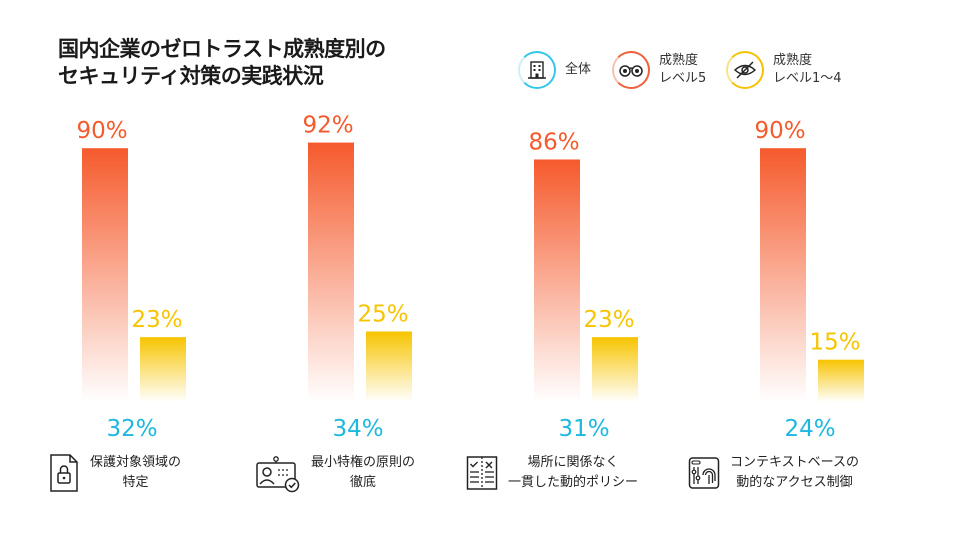  Describe the element at coordinates (779, 131) in the screenshot. I see `label-level5-4: 90%` at that location.